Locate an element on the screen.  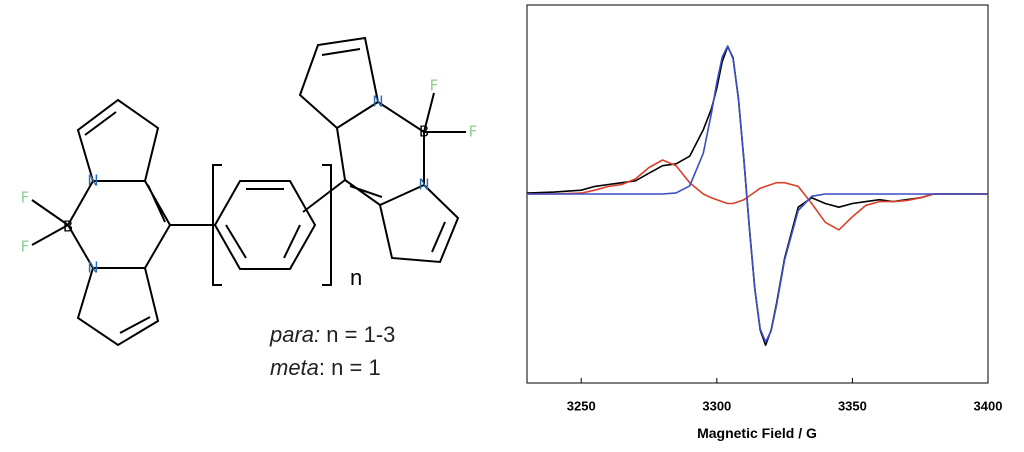
condition: para: n = 1-3 is located at coordinates (332, 334).